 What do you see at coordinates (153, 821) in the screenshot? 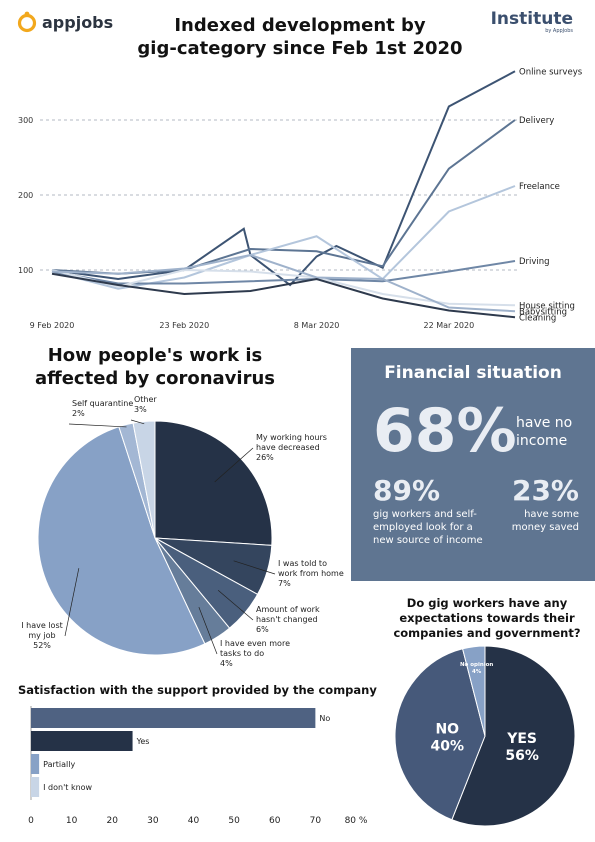
I see `x-tick-label: 30` at bounding box center [153, 821].